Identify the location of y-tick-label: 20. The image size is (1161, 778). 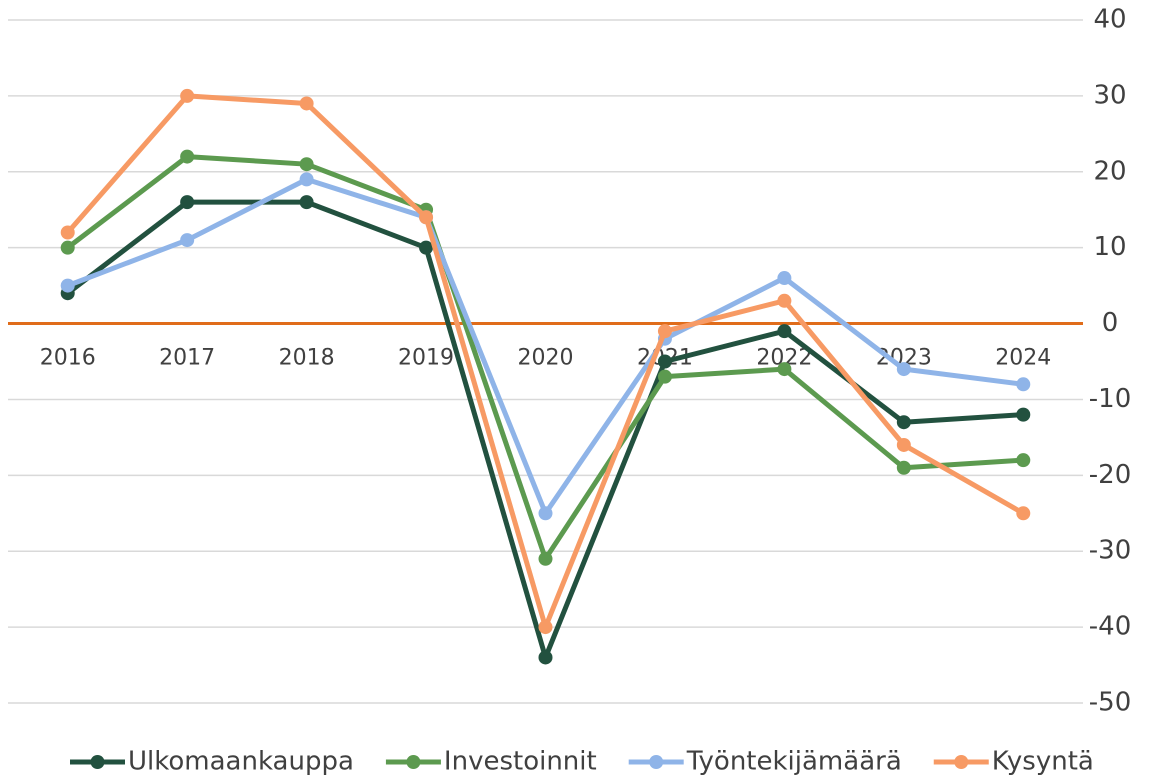
(1109, 171).